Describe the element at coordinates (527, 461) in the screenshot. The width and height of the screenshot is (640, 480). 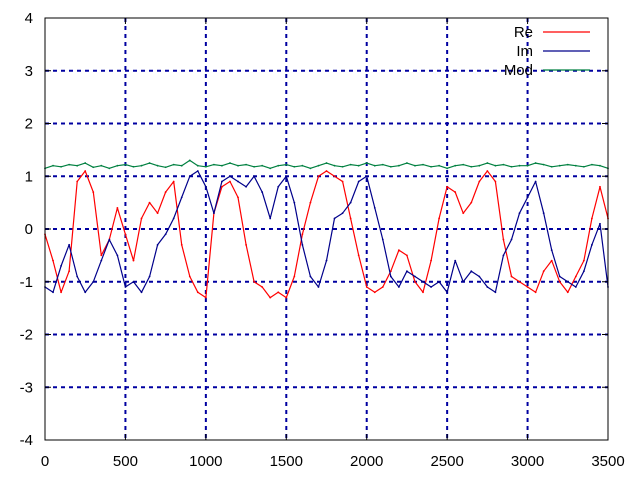
I see `x-tick-label: 3000` at that location.